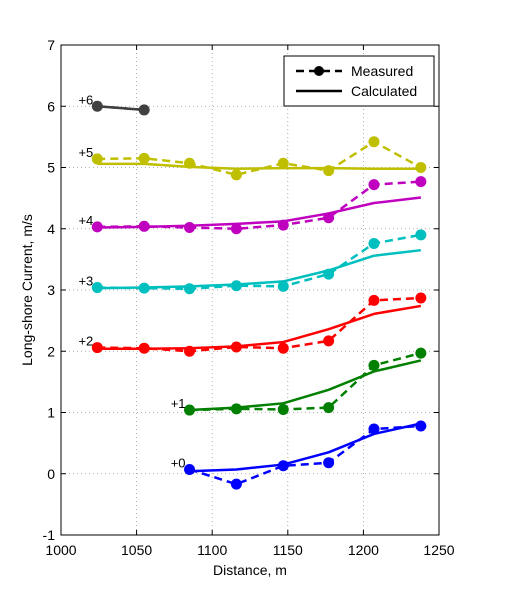  Describe the element at coordinates (319, 71) in the screenshot. I see `legend-measured-marker` at that location.